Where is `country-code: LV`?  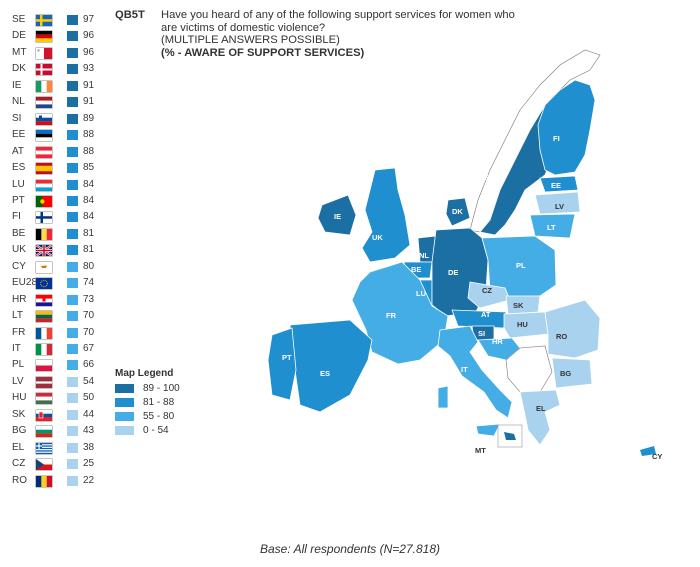 country-code: LV is located at coordinates (18, 381).